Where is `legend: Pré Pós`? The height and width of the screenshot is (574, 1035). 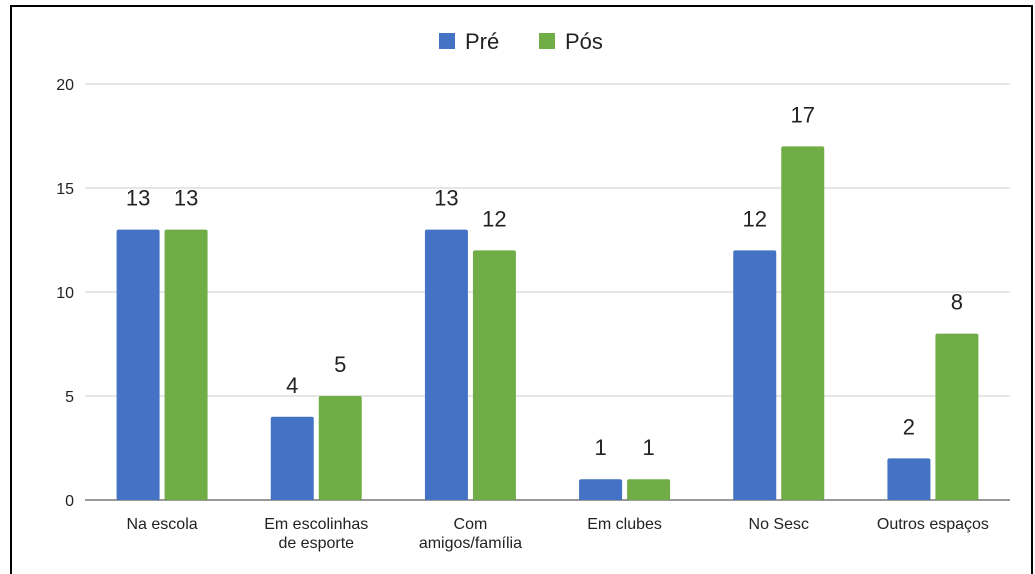 legend: Pré Pós is located at coordinates (521, 41).